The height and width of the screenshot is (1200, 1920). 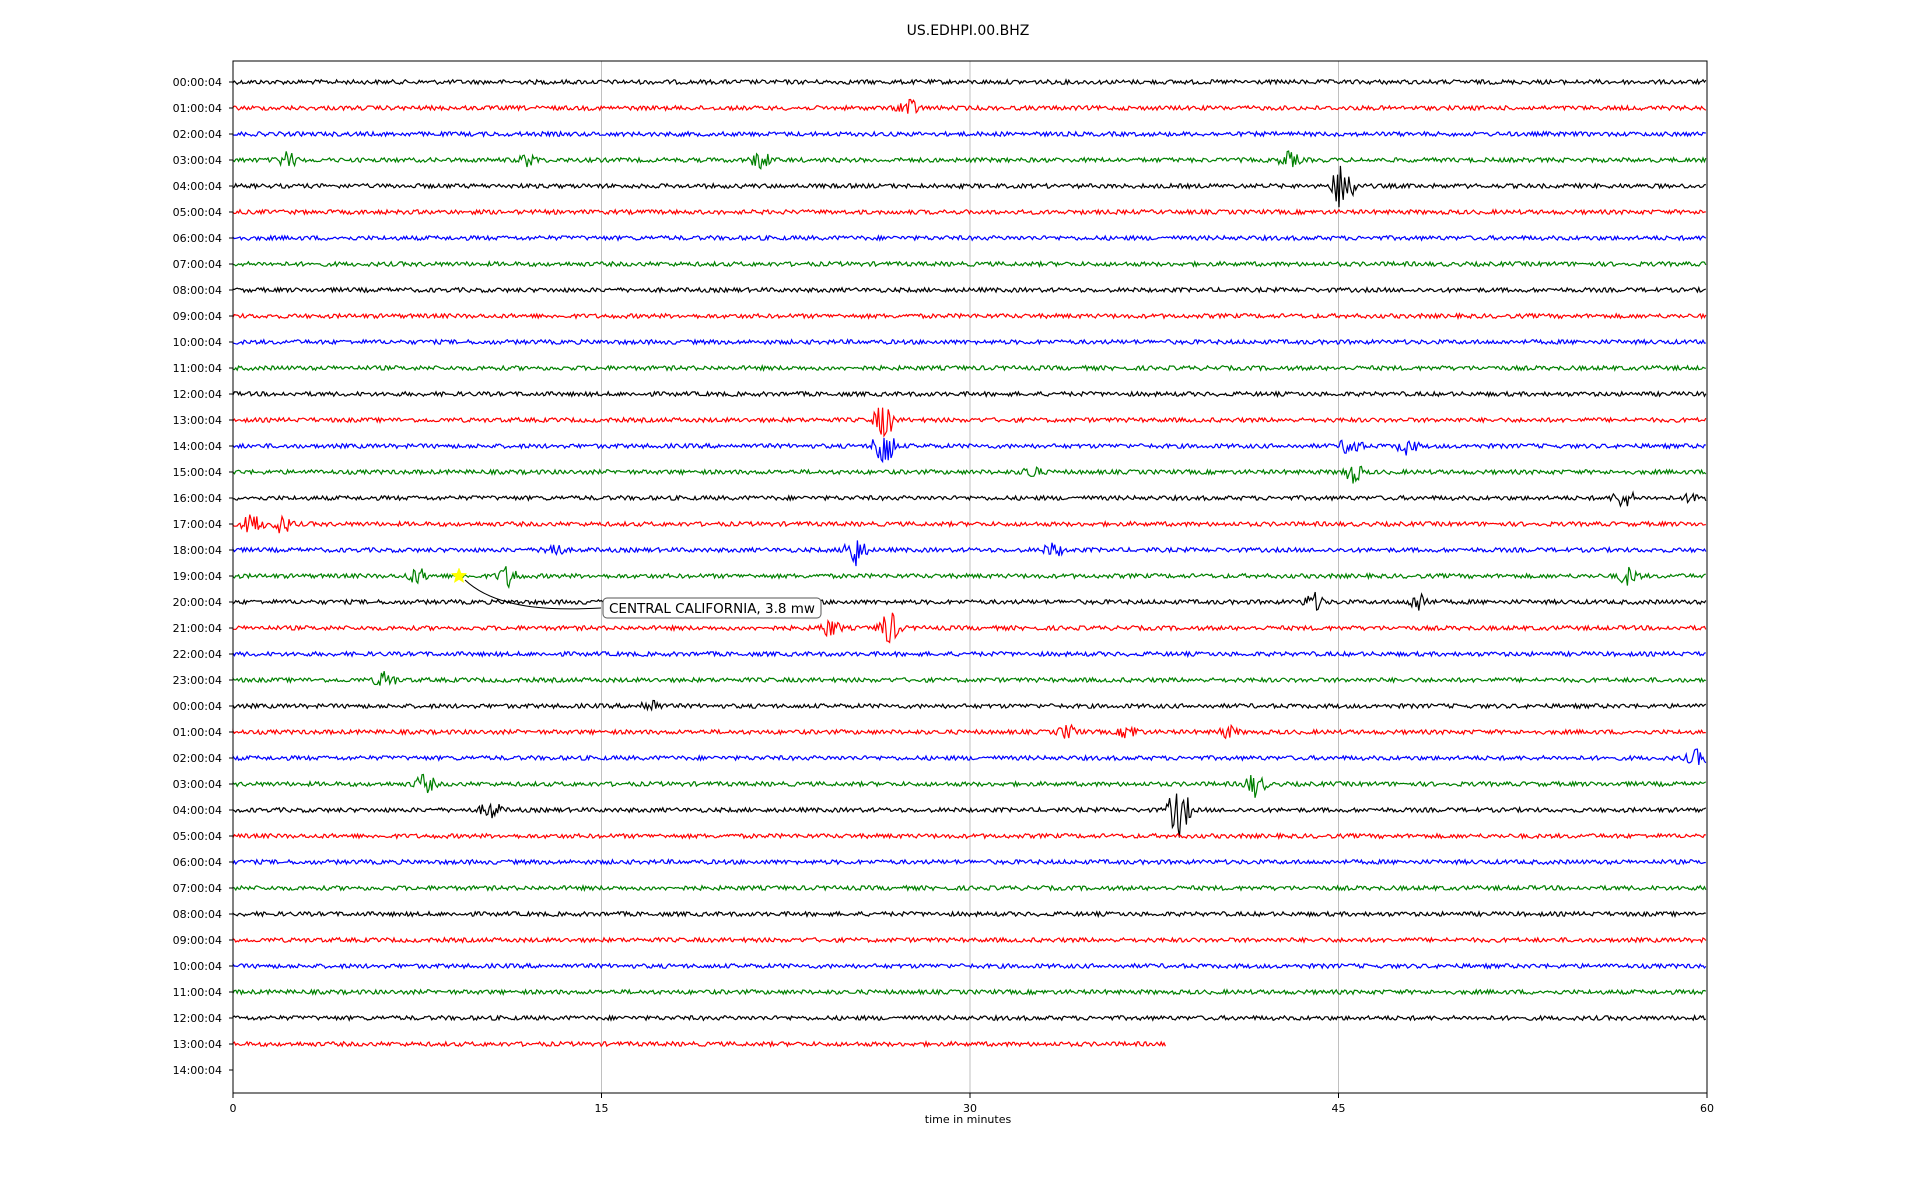 What do you see at coordinates (197, 602) in the screenshot?
I see `row-label: 20:00:04` at bounding box center [197, 602].